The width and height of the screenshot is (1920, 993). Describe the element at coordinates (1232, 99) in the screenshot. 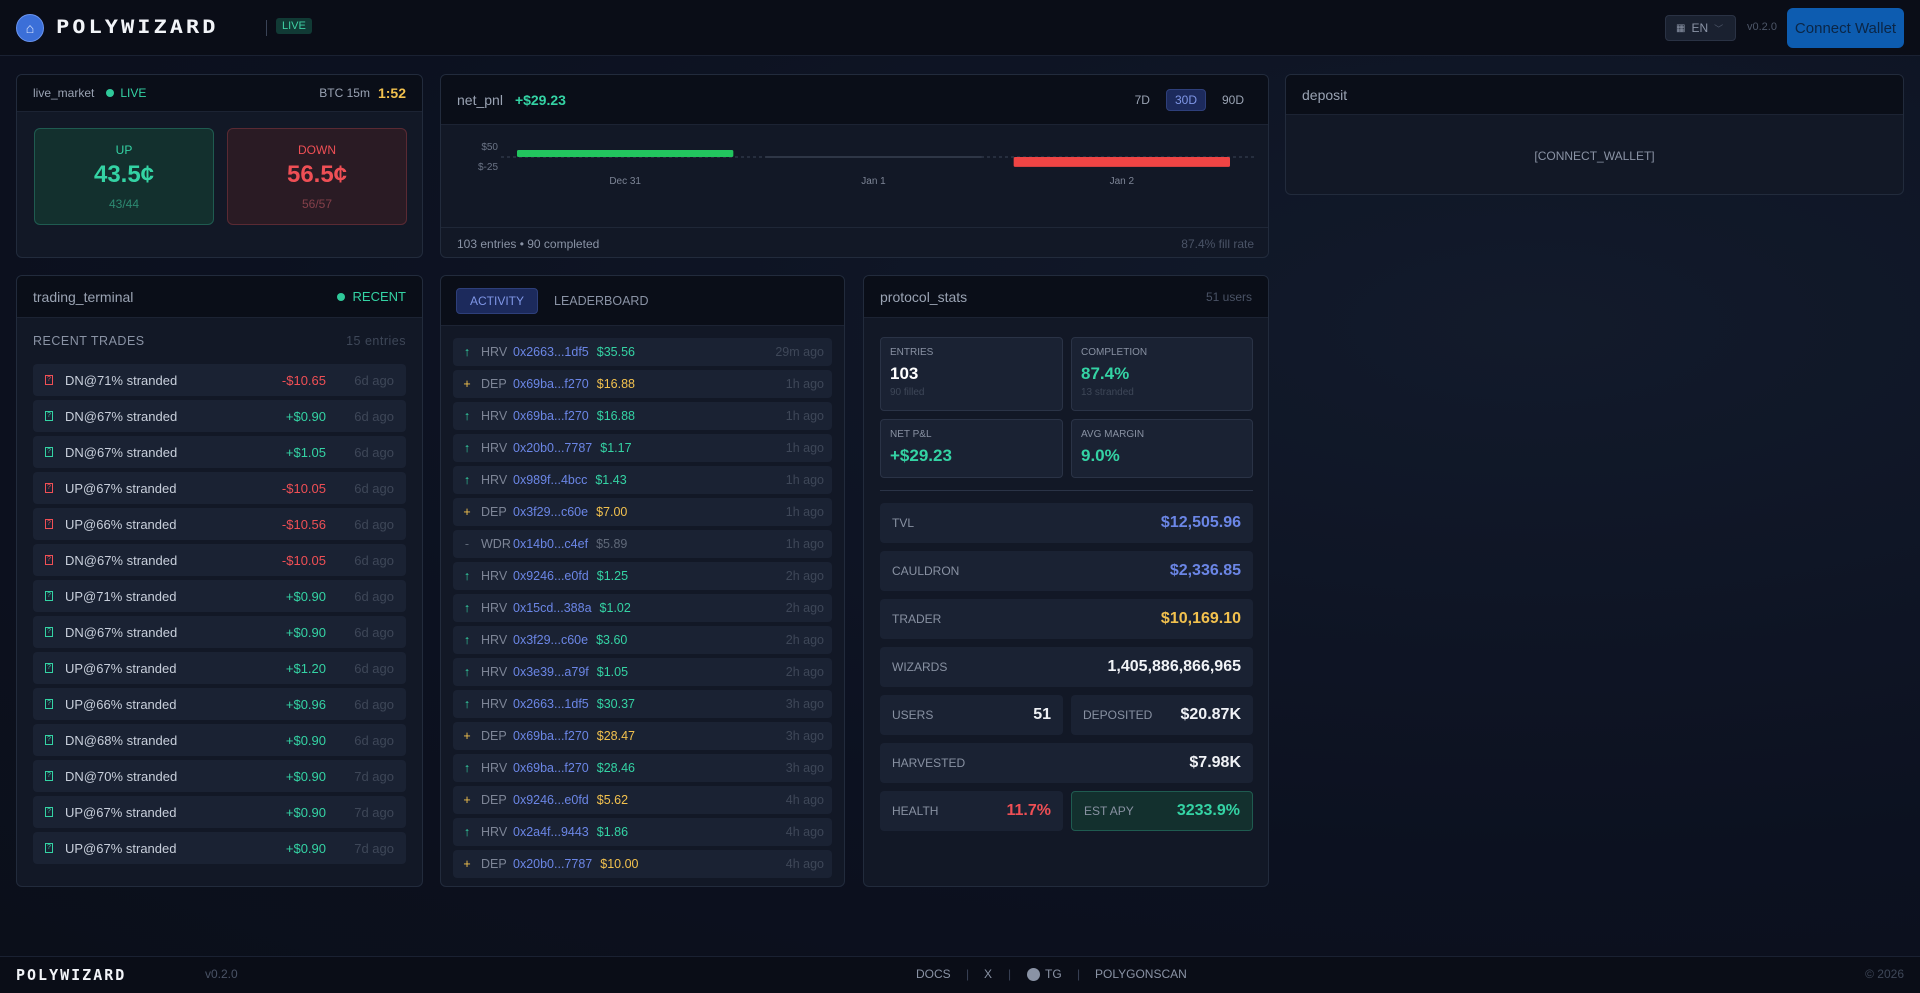

I see `range-90d: 90D` at that location.